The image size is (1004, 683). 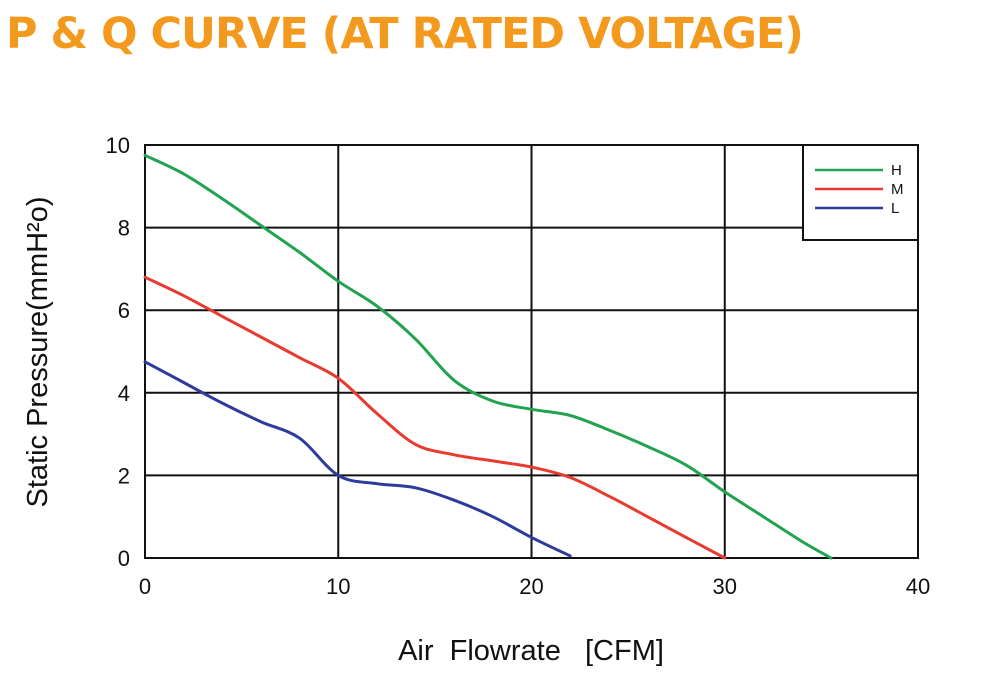 I want to click on y-tick-label: 0, so click(x=124, y=558).